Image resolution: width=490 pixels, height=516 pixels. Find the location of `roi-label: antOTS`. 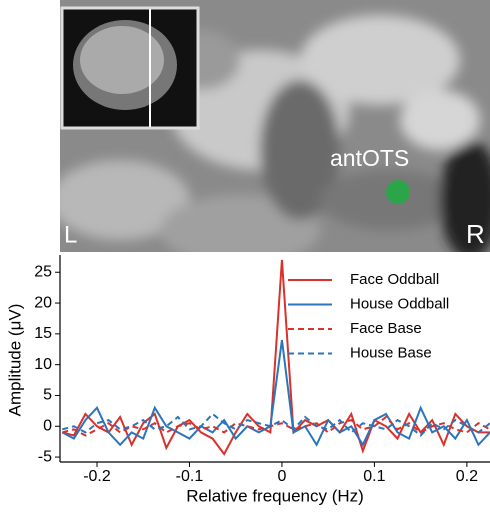

roi-label: antOTS is located at coordinates (369, 158).